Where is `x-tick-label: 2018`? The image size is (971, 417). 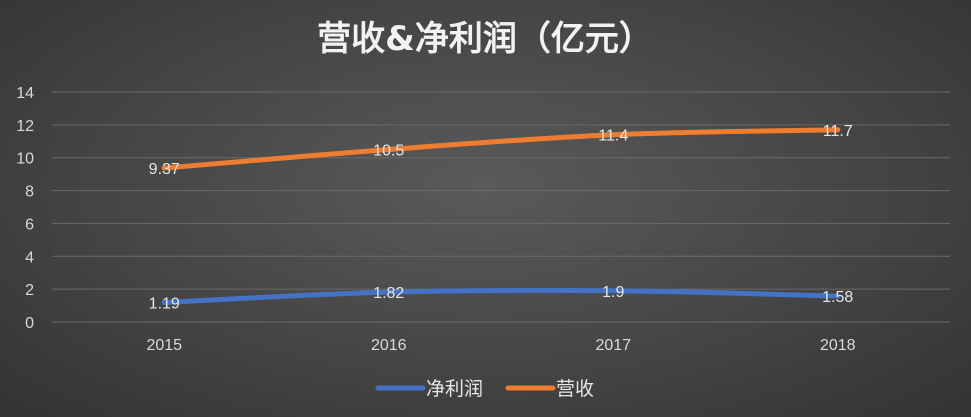 x-tick-label: 2018 is located at coordinates (838, 345).